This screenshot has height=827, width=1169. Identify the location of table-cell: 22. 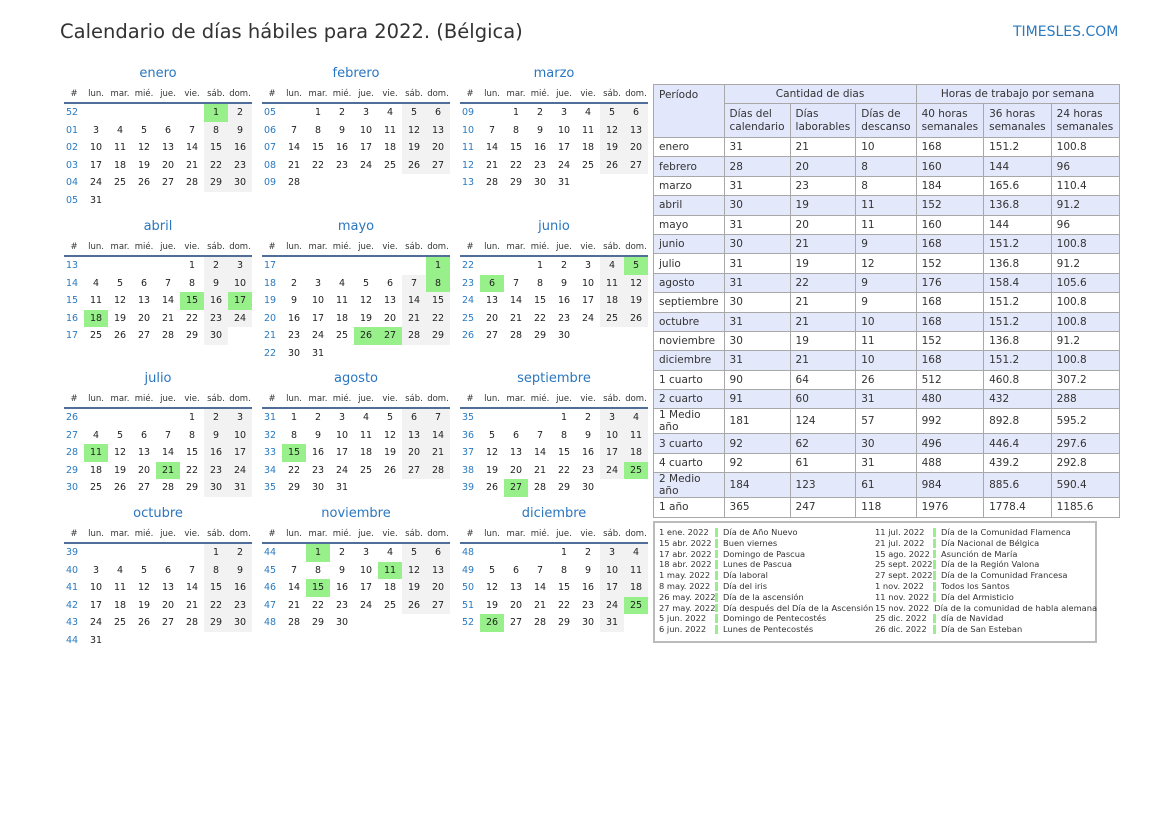
(823, 283).